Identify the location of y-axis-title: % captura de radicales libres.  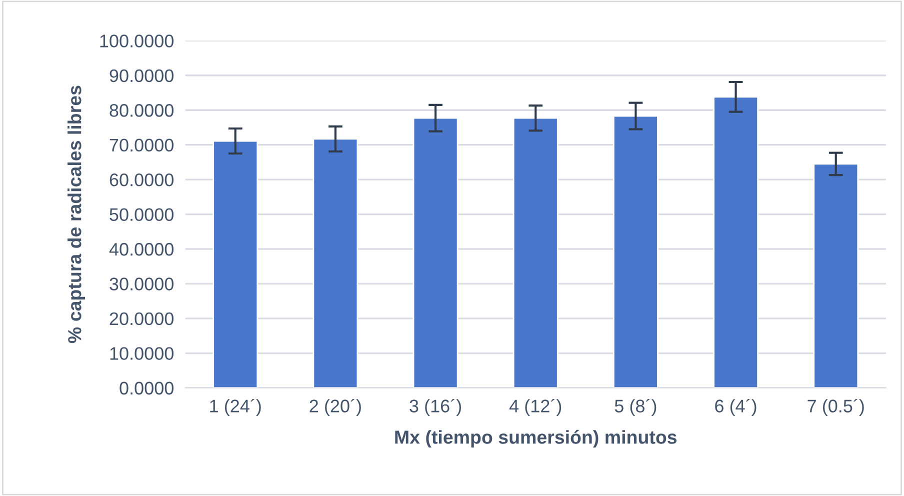
(77, 215).